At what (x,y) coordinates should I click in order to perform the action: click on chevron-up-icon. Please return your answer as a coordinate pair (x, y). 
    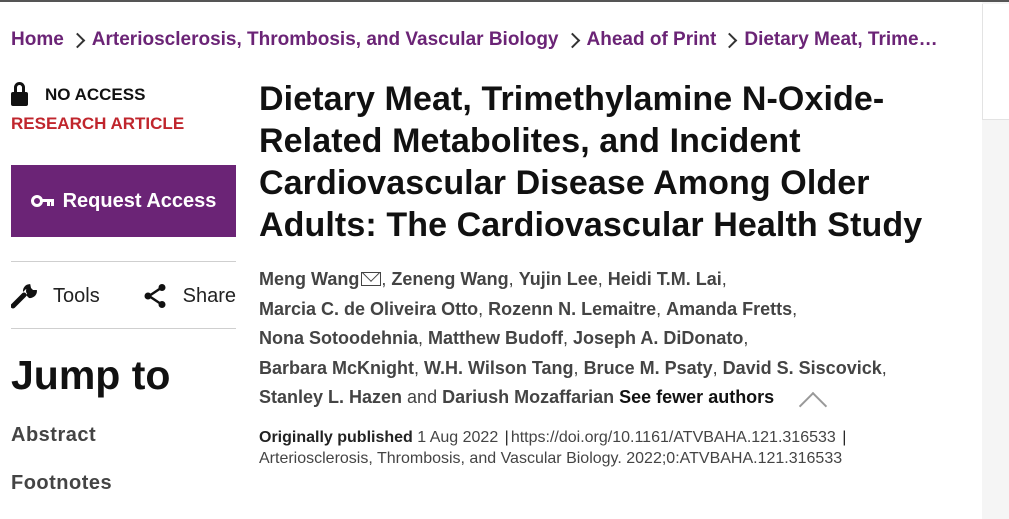
    Looking at the image, I should click on (811, 399).